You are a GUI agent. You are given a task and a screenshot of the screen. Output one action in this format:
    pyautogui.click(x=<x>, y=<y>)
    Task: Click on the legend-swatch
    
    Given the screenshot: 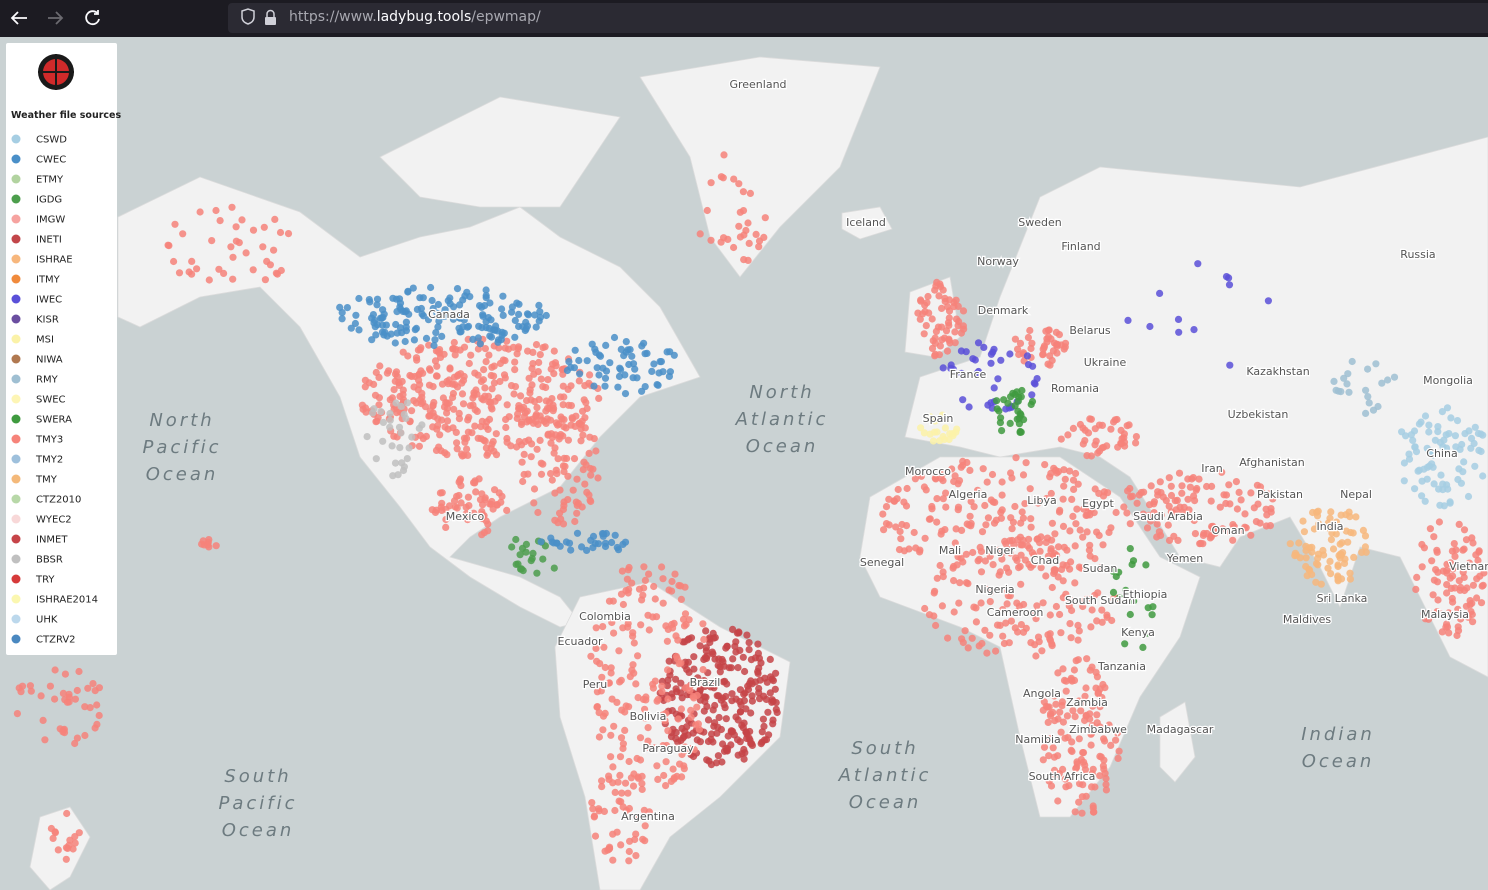 What is the action you would take?
    pyautogui.click(x=16, y=199)
    